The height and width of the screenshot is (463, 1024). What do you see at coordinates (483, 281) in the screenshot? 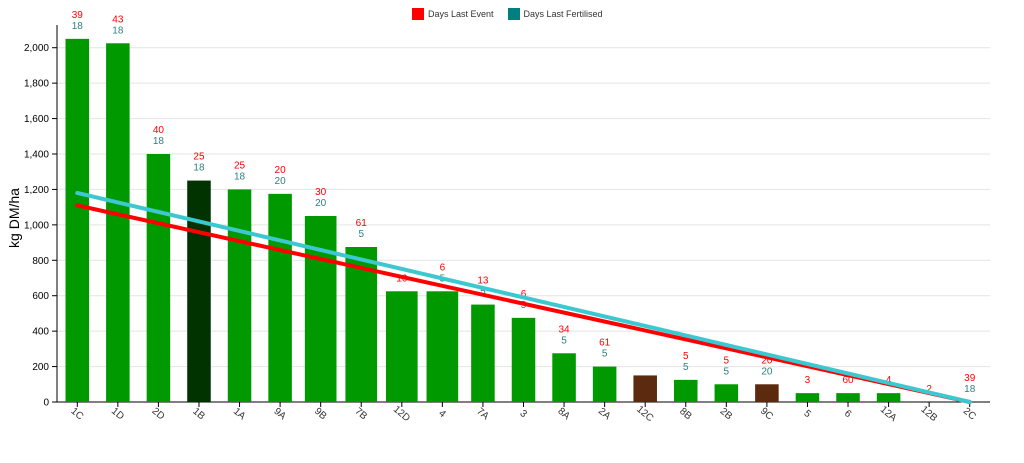
I see `label-days-last-event: 13` at bounding box center [483, 281].